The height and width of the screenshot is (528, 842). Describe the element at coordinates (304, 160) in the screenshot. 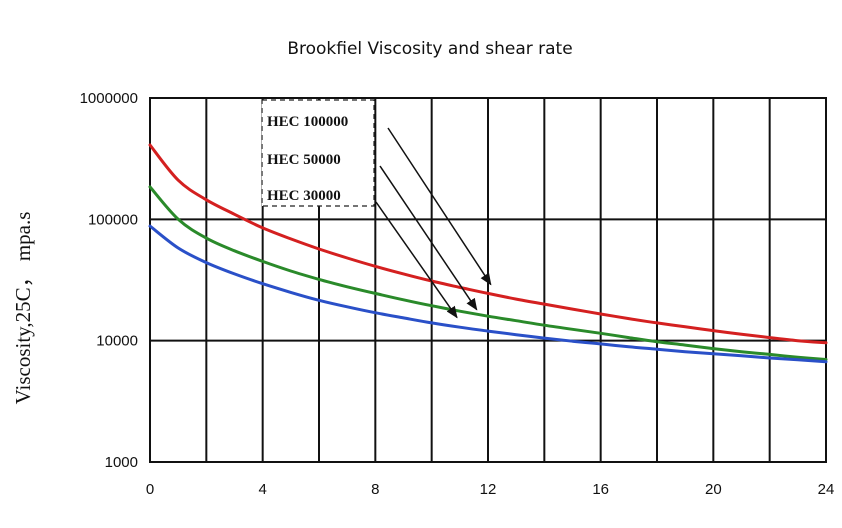

I see `legend-entry: HEC 50000` at that location.